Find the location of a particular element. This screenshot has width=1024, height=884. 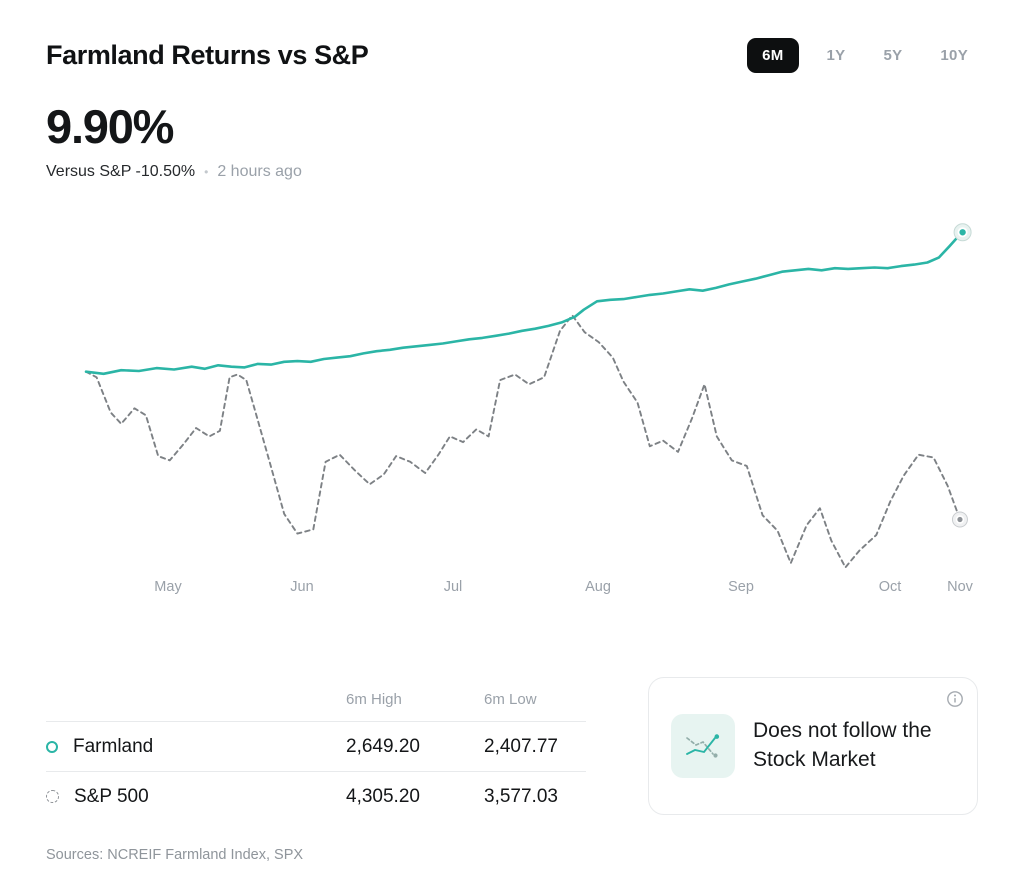

range-selector: 6M 1Y 5Y 10Y is located at coordinates (862, 55).